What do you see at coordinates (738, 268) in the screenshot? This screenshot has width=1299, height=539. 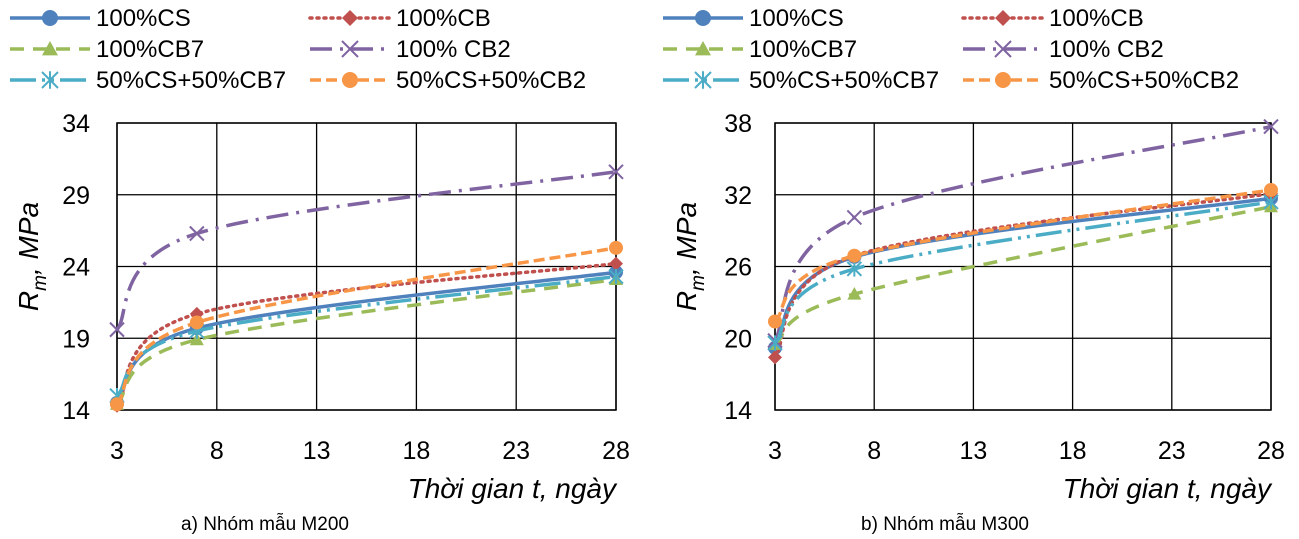 I see `y-tick-label-26: 26` at bounding box center [738, 268].